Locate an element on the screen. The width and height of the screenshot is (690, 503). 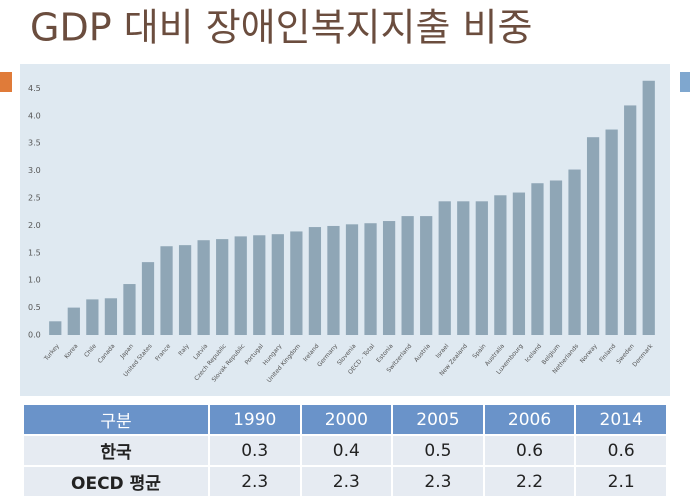
y-tick-label: 0.5 is located at coordinates (34, 307).